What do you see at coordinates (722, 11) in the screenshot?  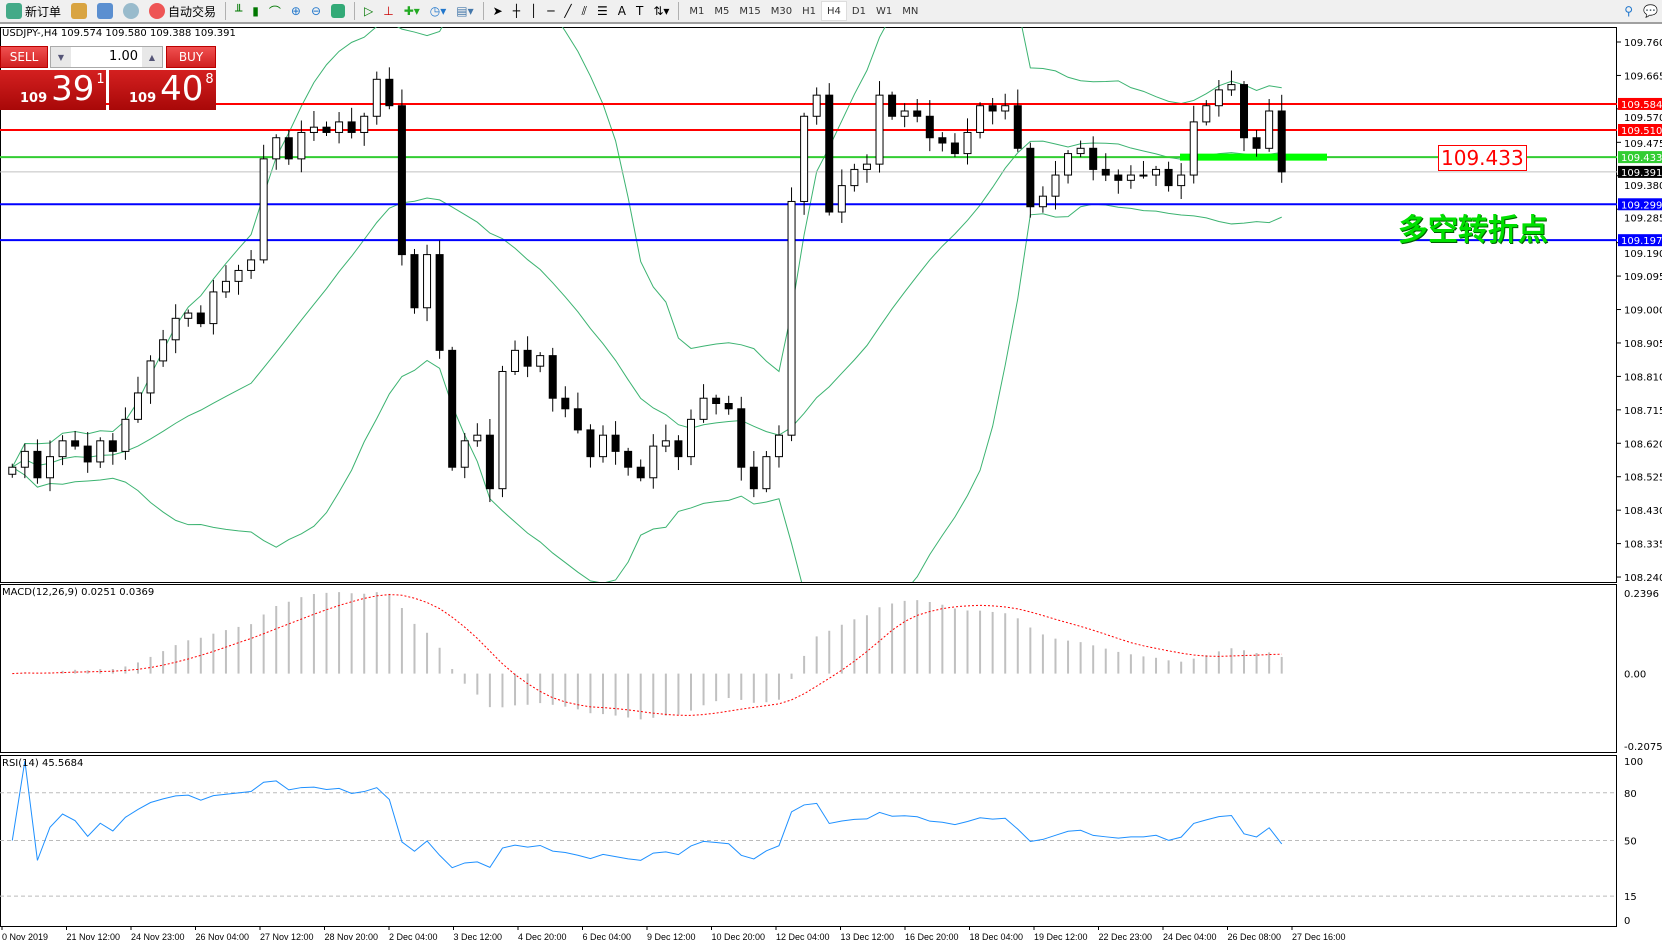 I see `timeframe-m5: M5` at bounding box center [722, 11].